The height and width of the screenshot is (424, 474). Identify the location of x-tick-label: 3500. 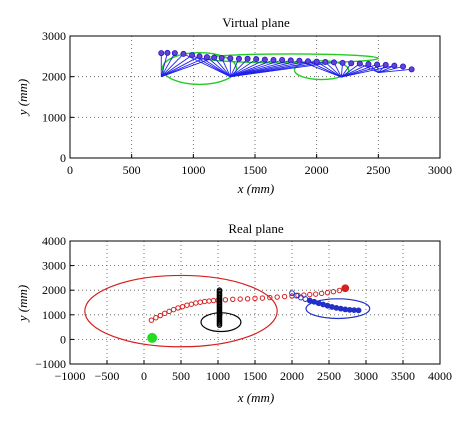
(403, 376).